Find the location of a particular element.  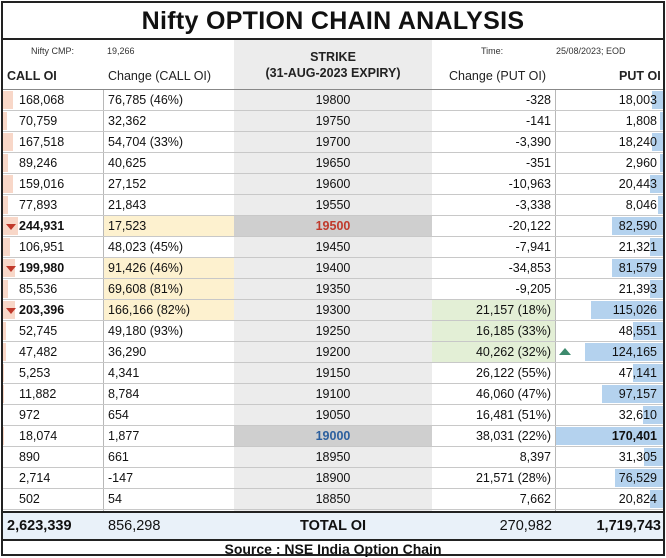

table-row: 159,016 27,152 19600 -10,963 20,443 is located at coordinates (333, 184).